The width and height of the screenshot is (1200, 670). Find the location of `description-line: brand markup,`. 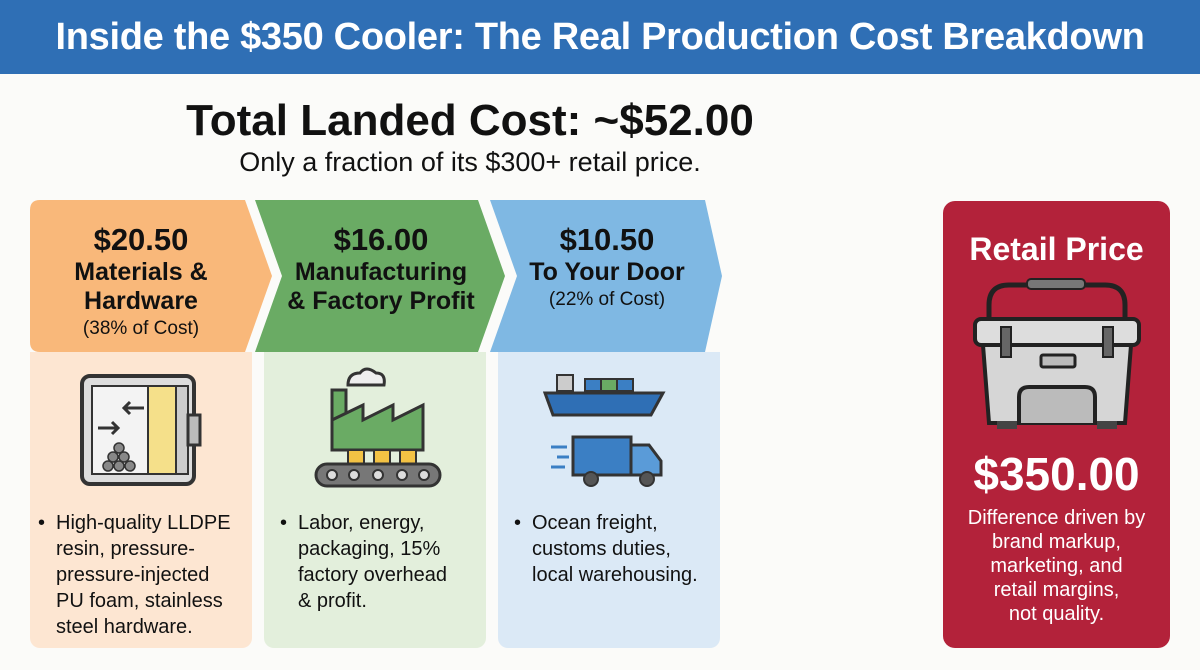

description-line: brand markup, is located at coordinates (1056, 542).